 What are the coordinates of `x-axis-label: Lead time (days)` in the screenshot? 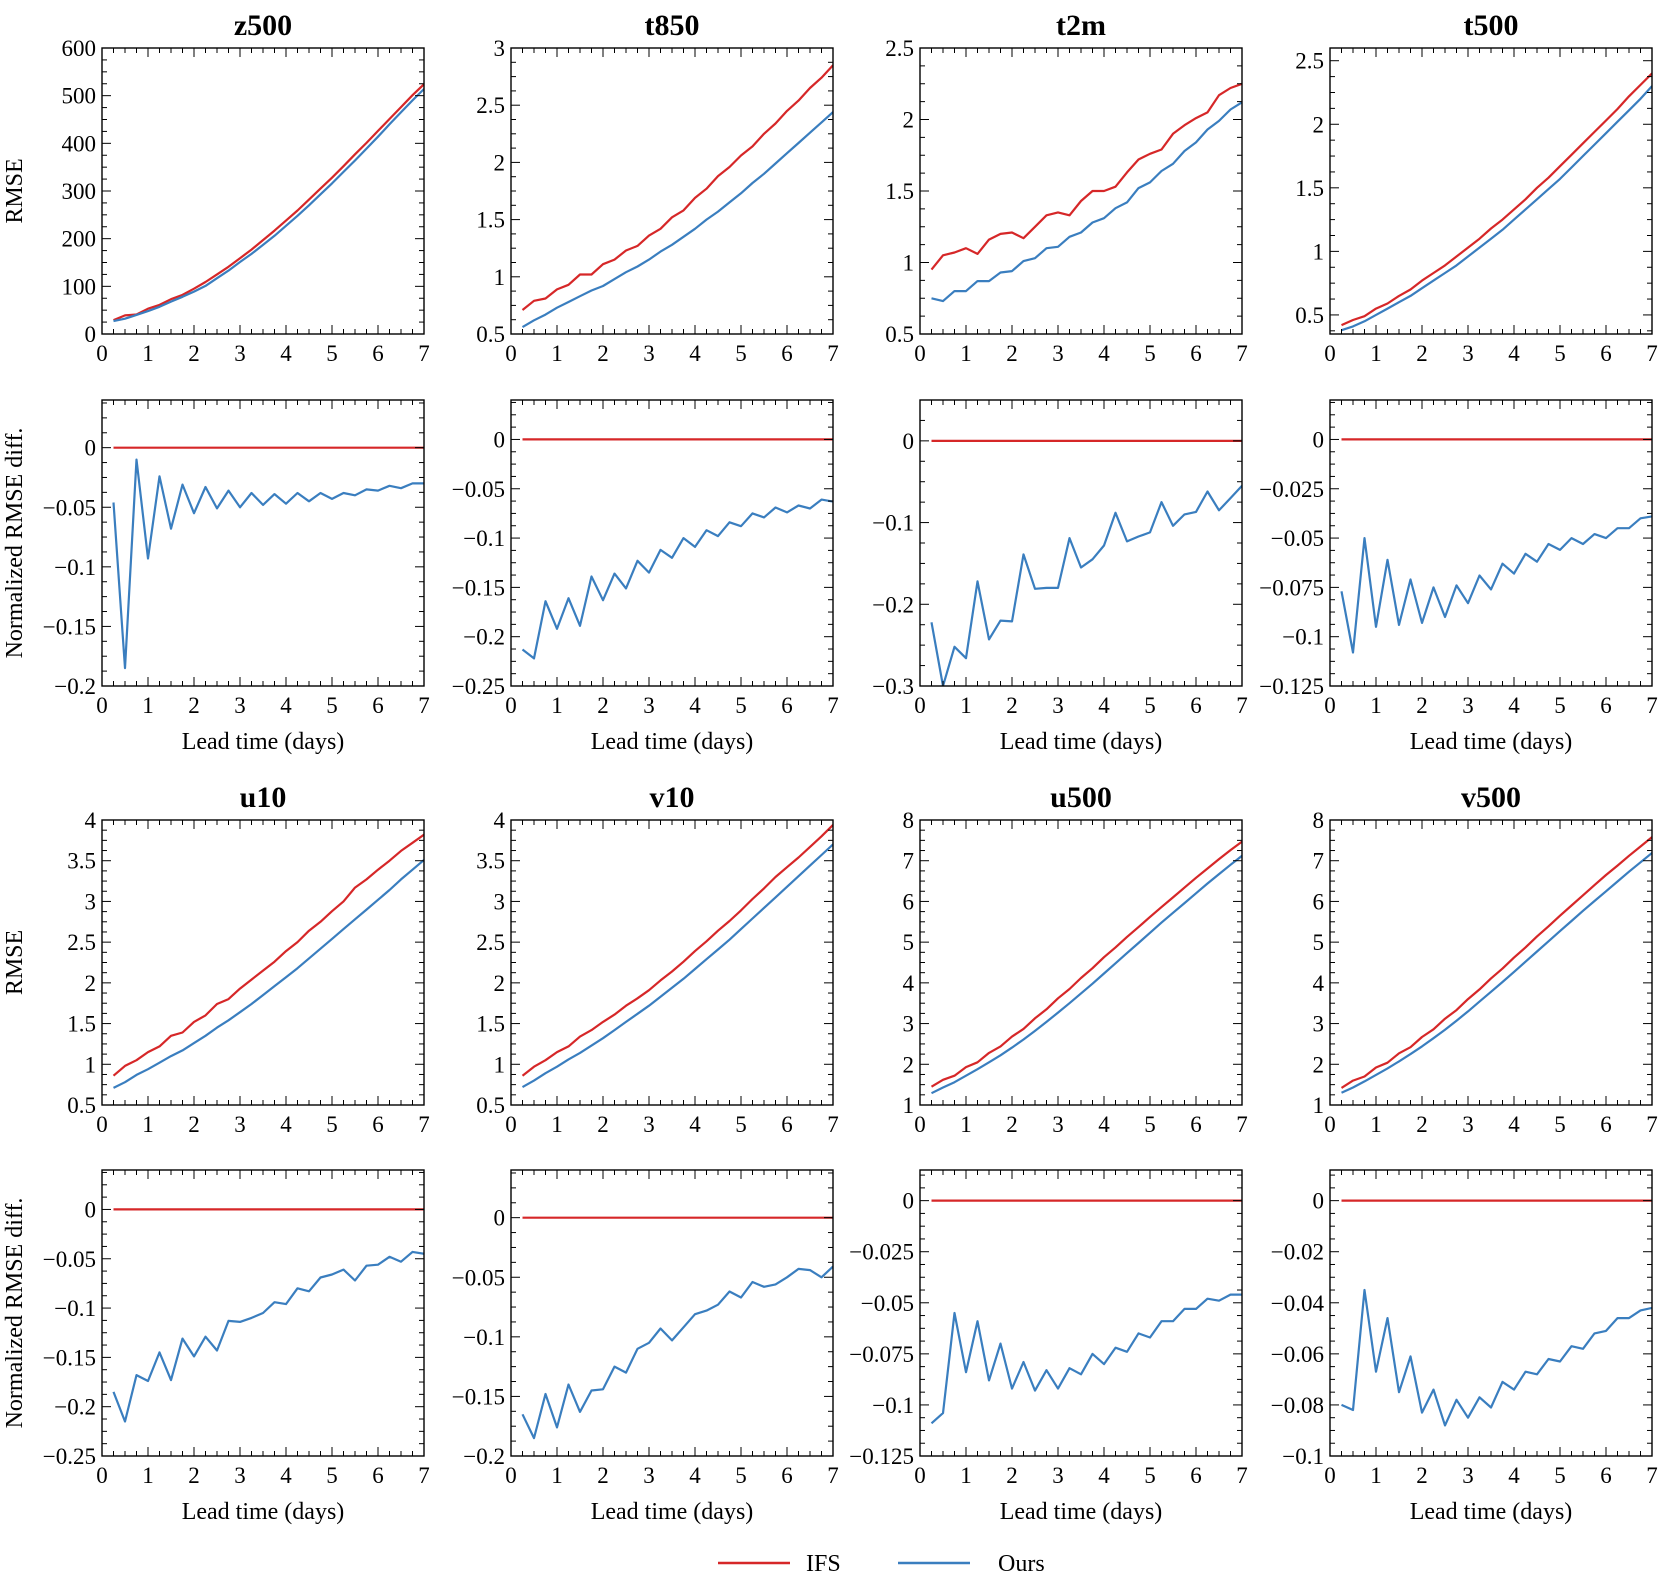 It's located at (1491, 1512).